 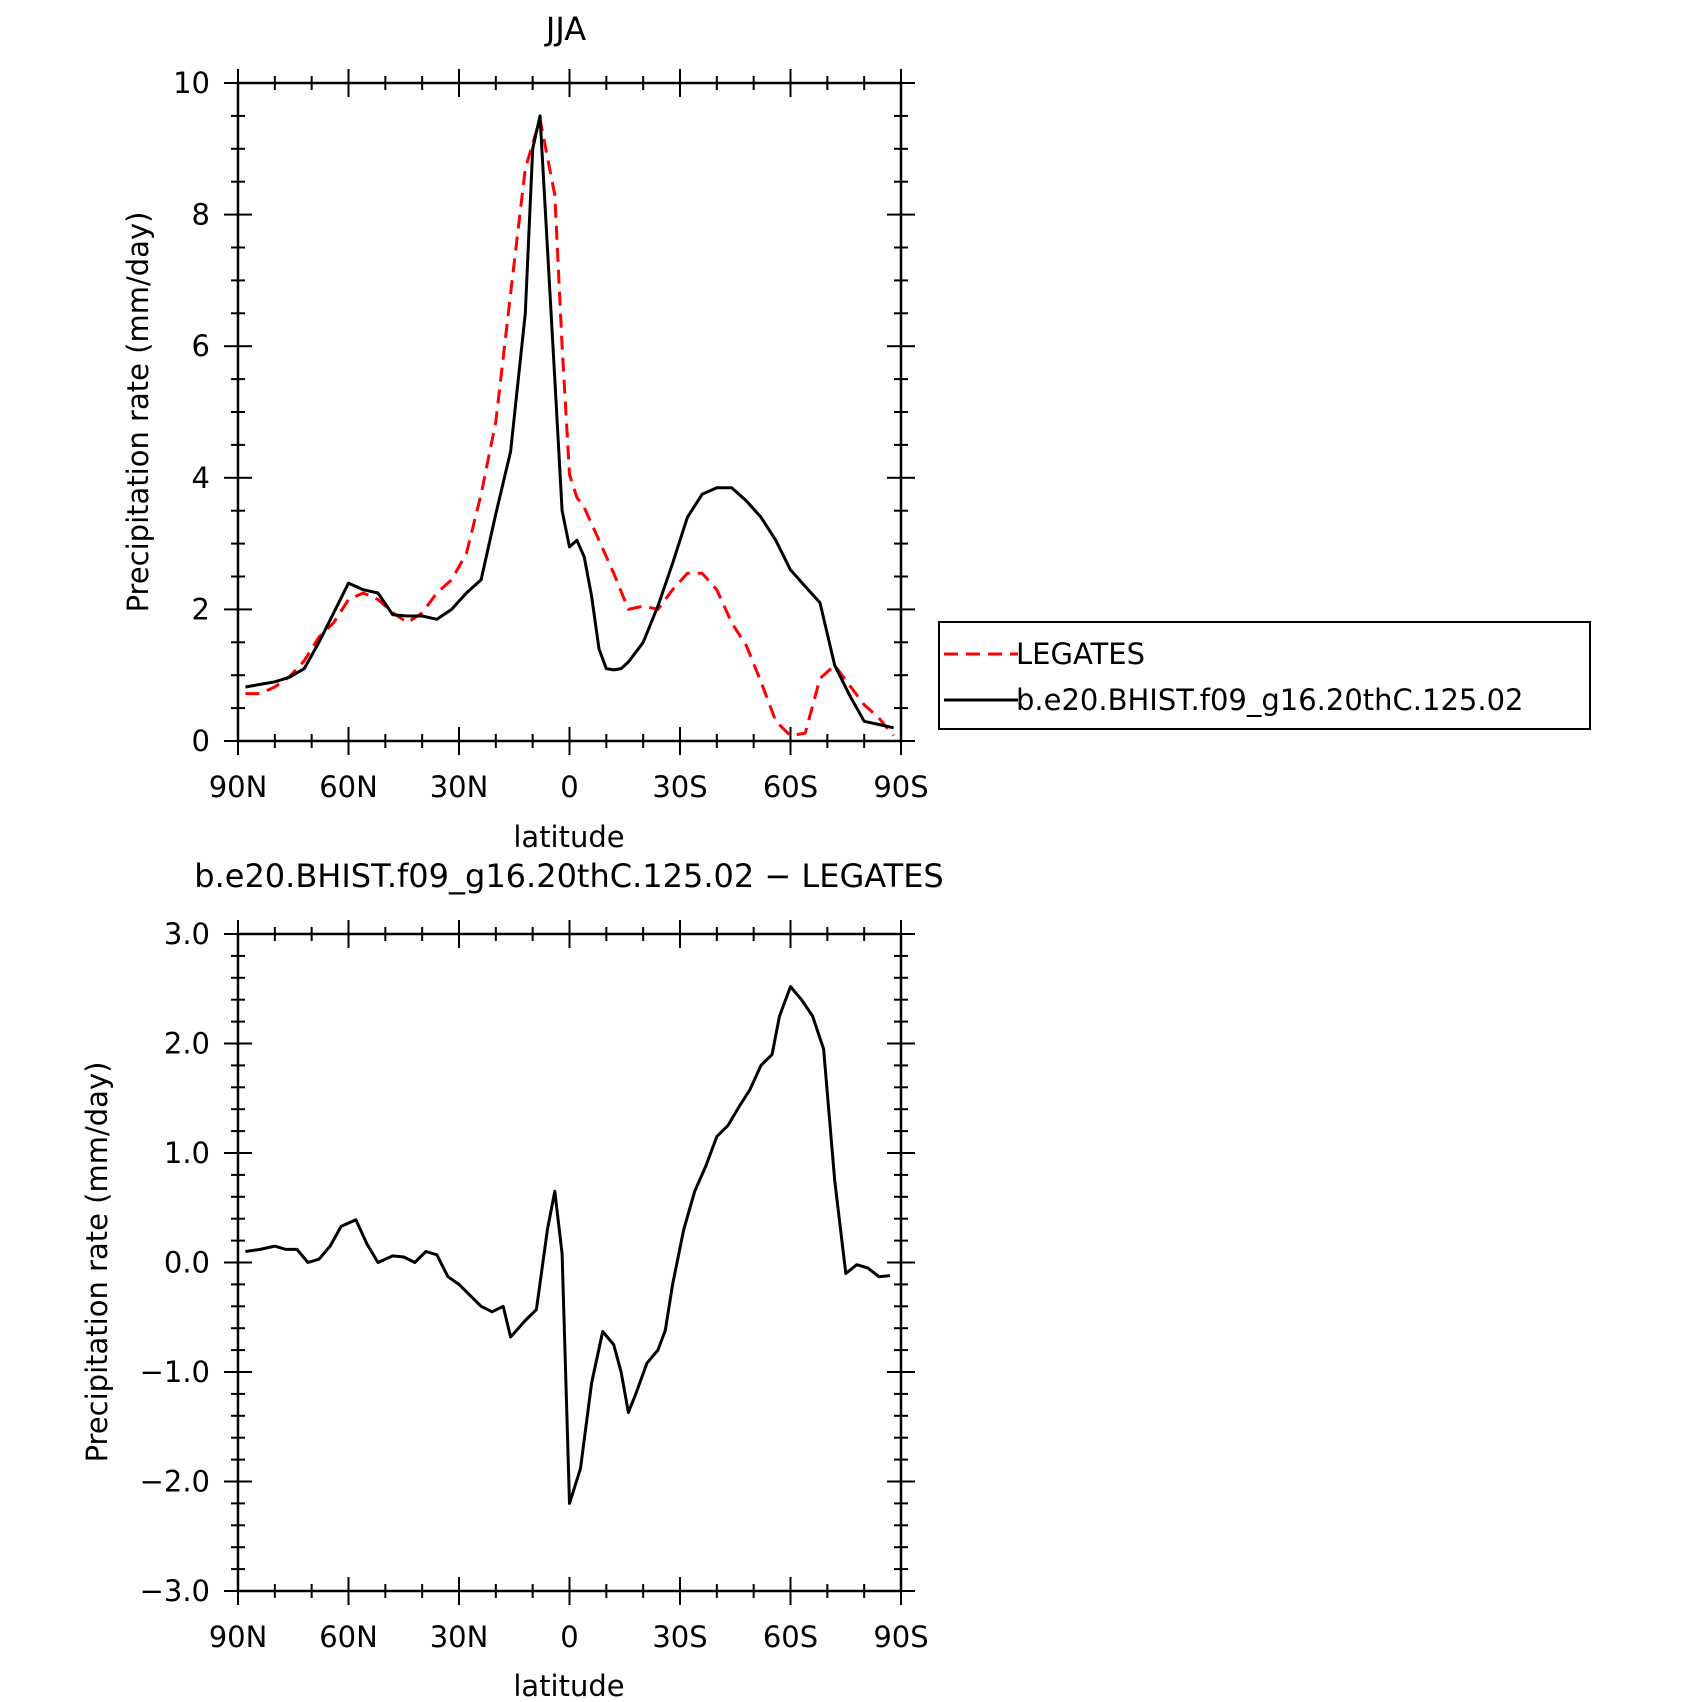 What do you see at coordinates (1080, 654) in the screenshot?
I see `legend-label-legates: LEGATES` at bounding box center [1080, 654].